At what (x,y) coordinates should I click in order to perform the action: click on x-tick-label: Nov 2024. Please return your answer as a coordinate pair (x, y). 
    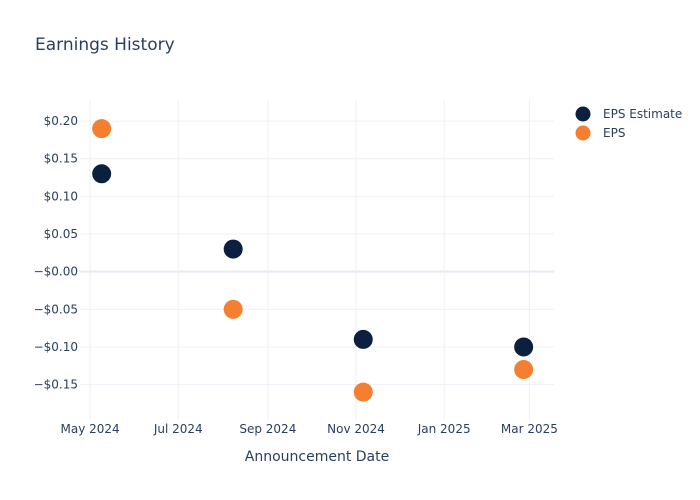
    Looking at the image, I should click on (356, 429).